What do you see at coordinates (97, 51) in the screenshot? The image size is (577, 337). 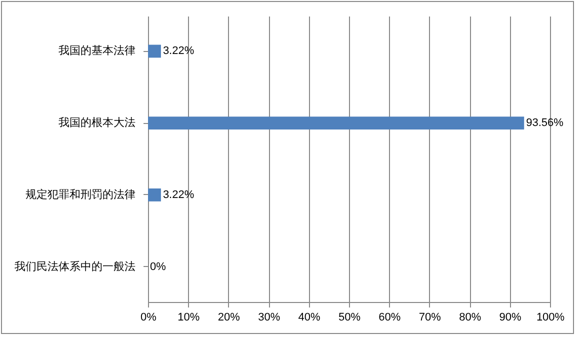 I see `y-tick-label: 我国的基本法律` at bounding box center [97, 51].